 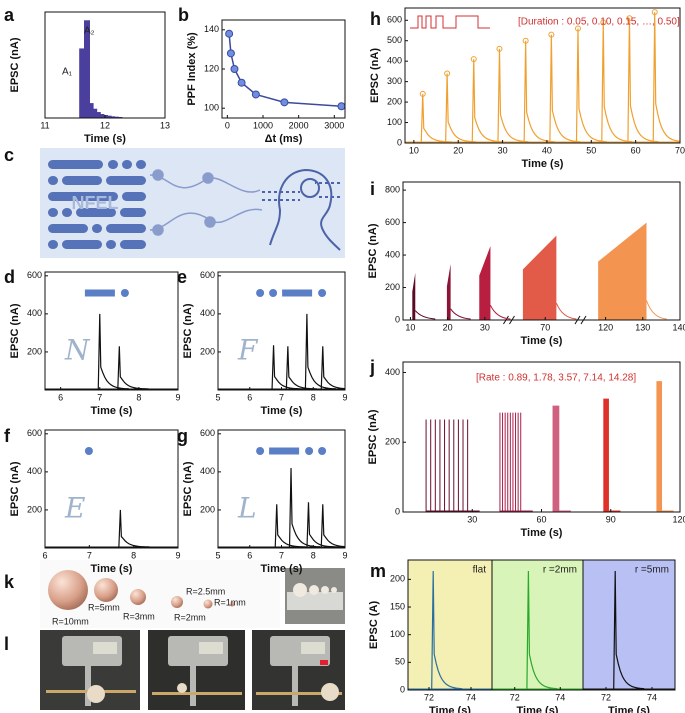 I want to click on x-tick-label: 70, so click(x=545, y=327).